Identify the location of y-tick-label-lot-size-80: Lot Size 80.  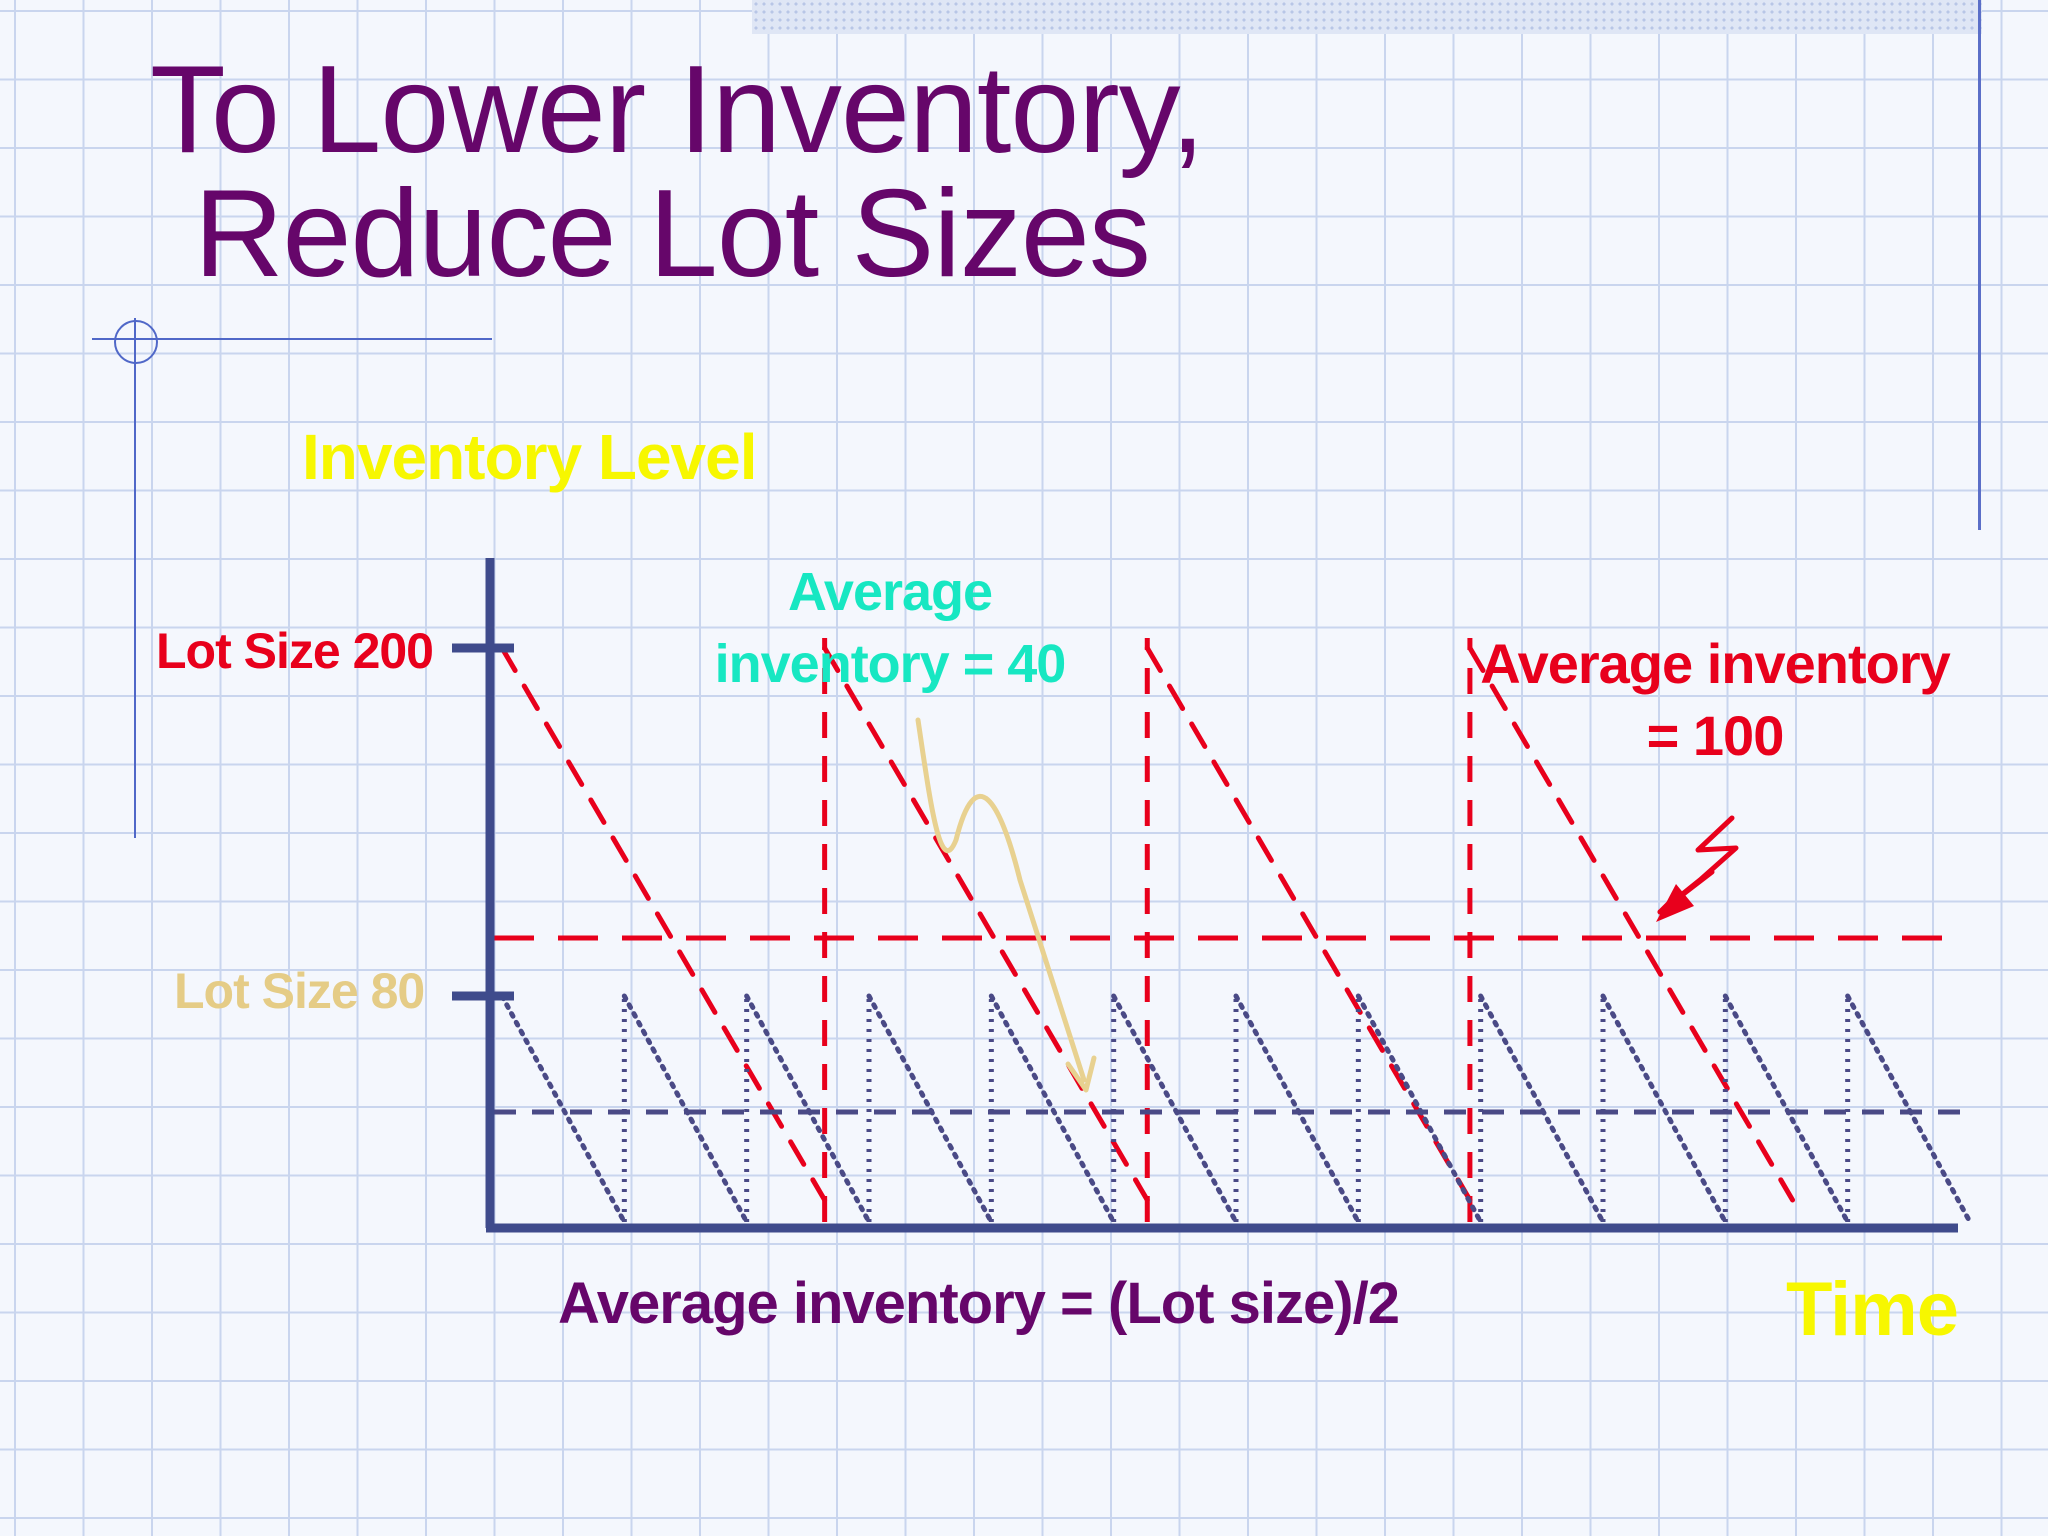
(299, 991).